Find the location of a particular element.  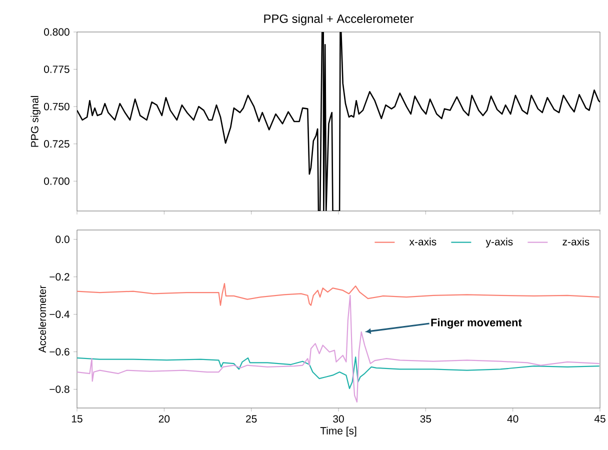

y-tick-label: −0.6 is located at coordinates (60, 352).